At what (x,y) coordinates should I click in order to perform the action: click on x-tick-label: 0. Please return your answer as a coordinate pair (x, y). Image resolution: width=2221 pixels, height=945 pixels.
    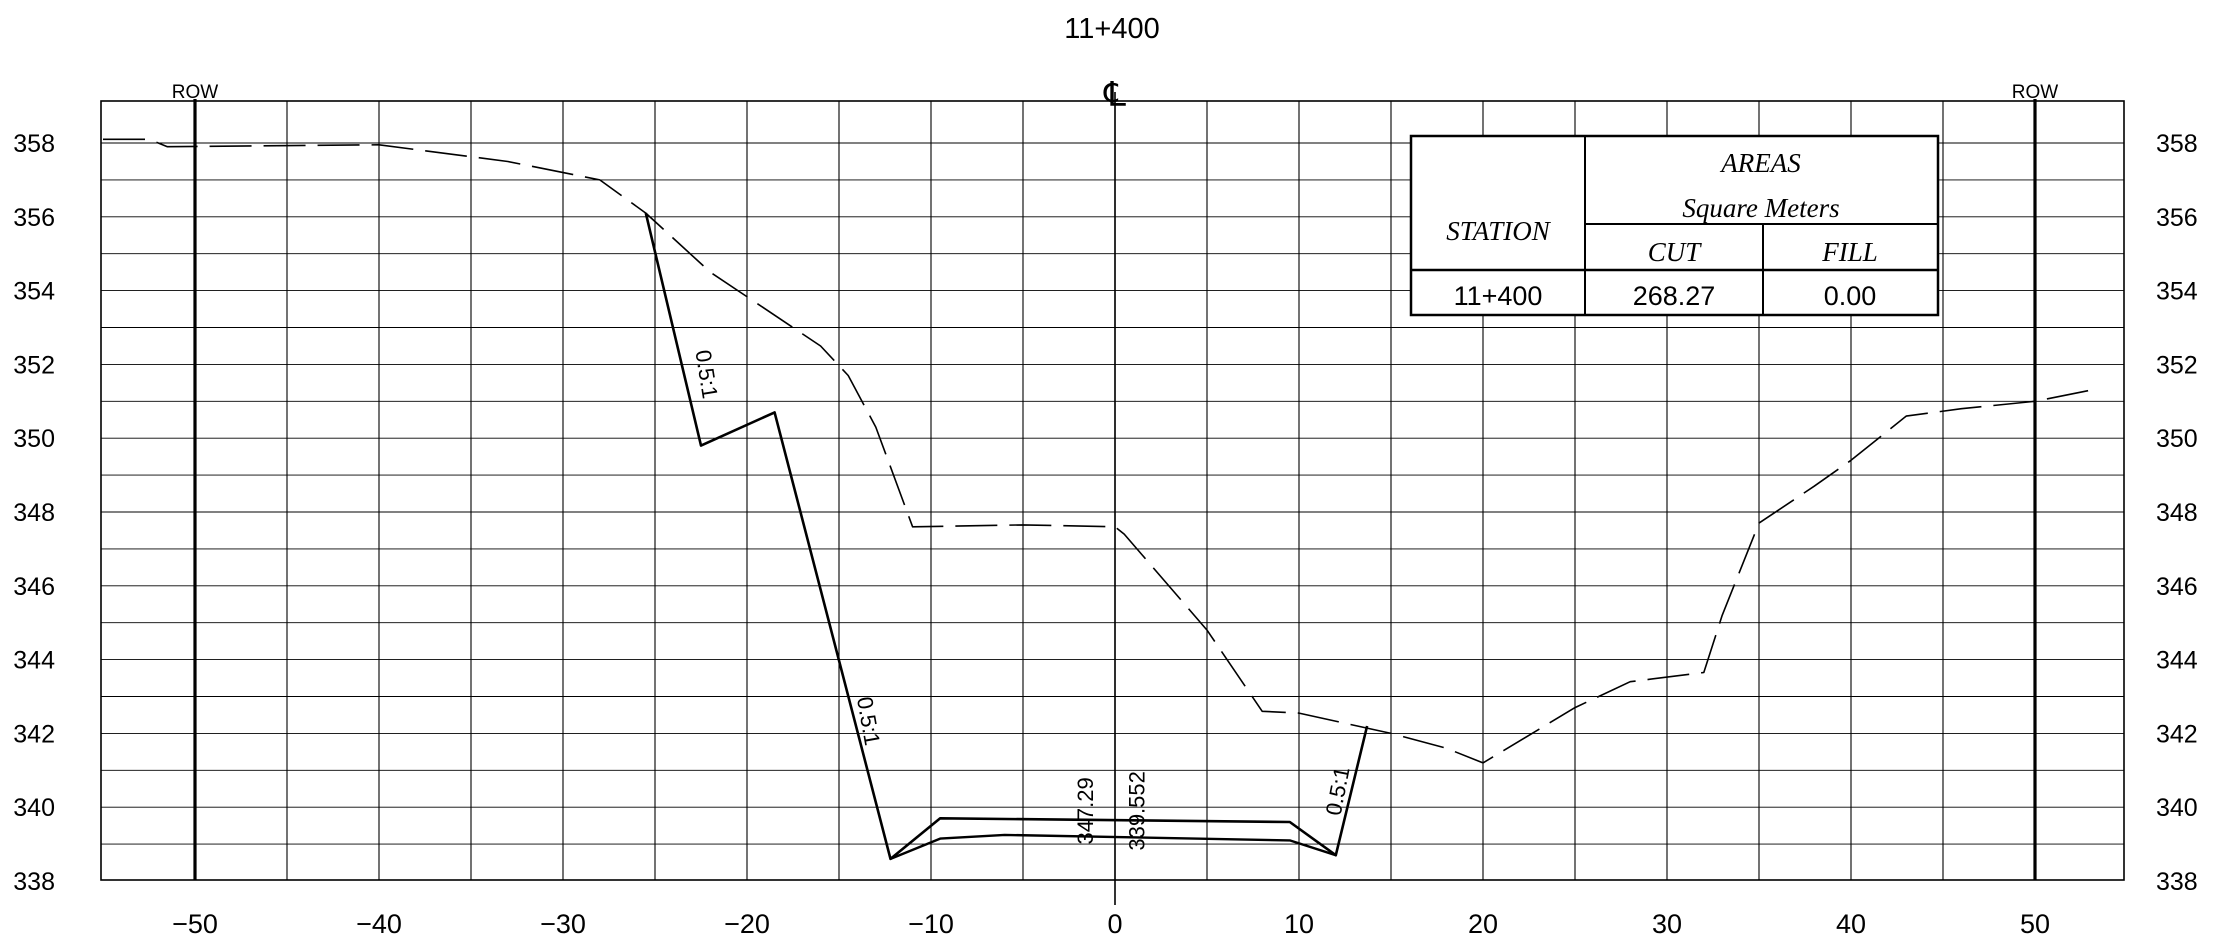
    Looking at the image, I should click on (1114, 924).